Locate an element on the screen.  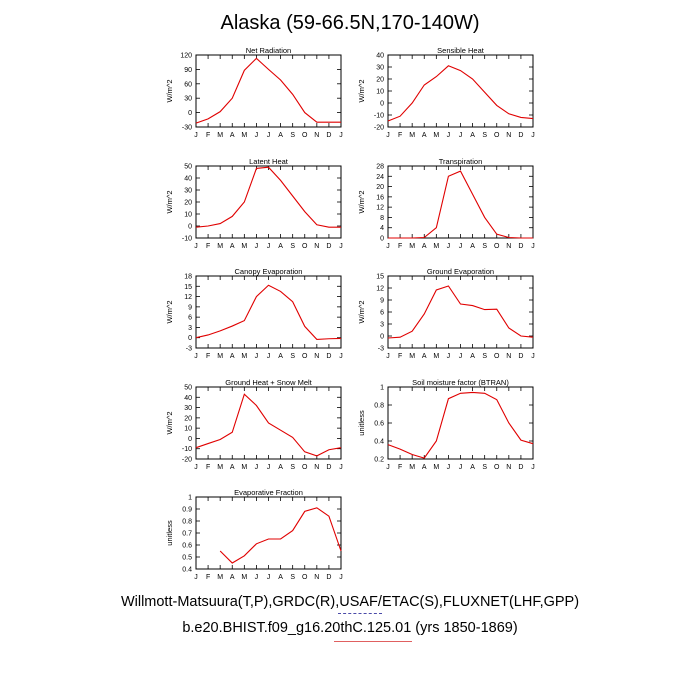
y-tick-label: 0.8 is located at coordinates (187, 522).